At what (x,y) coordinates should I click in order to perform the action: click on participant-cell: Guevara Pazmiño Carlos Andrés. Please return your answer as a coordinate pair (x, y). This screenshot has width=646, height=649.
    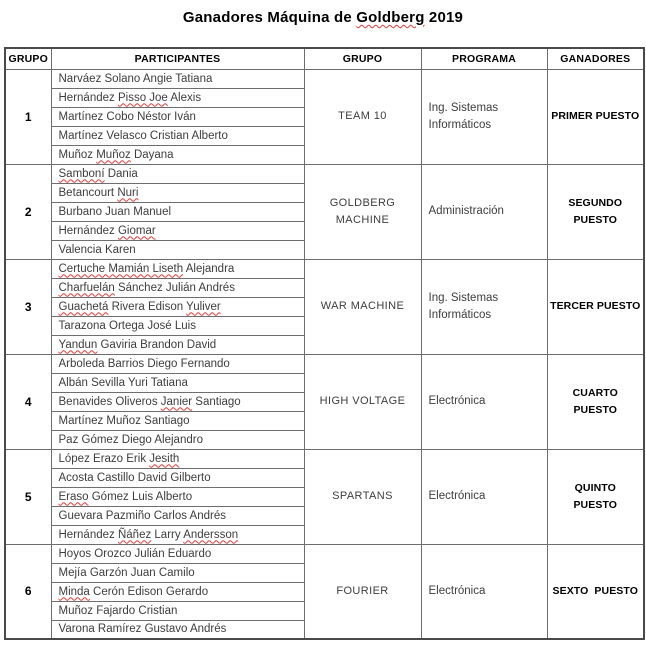
    Looking at the image, I should click on (177, 515).